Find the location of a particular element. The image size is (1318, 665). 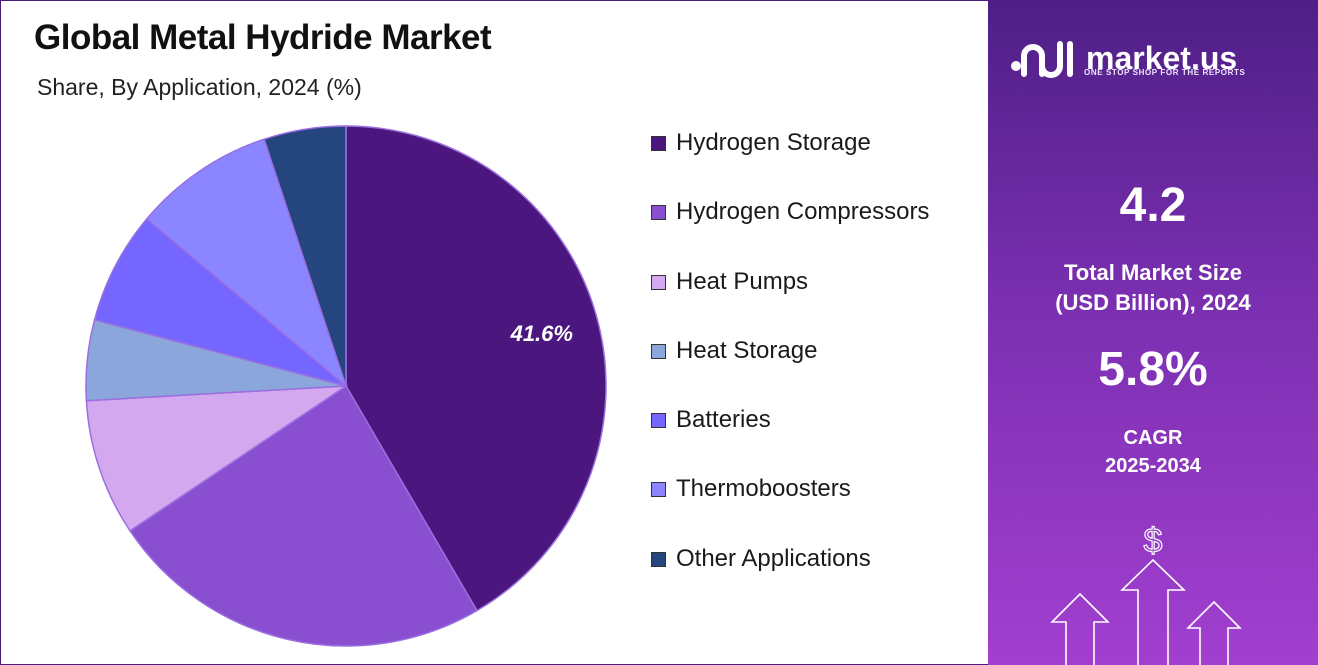

legend-item-thermoboosters: Thermoboosters is located at coordinates (790, 507).